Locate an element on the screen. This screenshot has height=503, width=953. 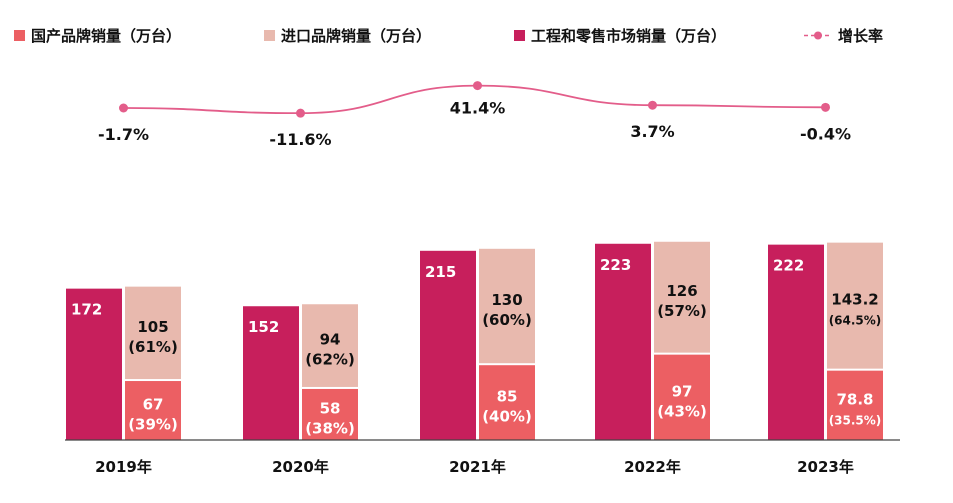
legend: 国产品牌销量（万台） 进口品牌销量（万台） 工程和零售市场销量（万台） 增长率 is located at coordinates (448, 36).